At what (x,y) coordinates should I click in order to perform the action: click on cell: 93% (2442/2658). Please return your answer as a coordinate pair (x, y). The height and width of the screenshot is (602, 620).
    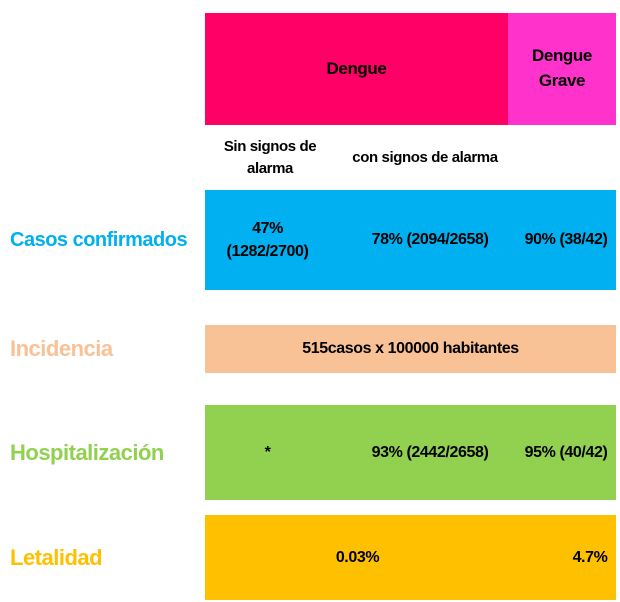
    Looking at the image, I should click on (430, 452).